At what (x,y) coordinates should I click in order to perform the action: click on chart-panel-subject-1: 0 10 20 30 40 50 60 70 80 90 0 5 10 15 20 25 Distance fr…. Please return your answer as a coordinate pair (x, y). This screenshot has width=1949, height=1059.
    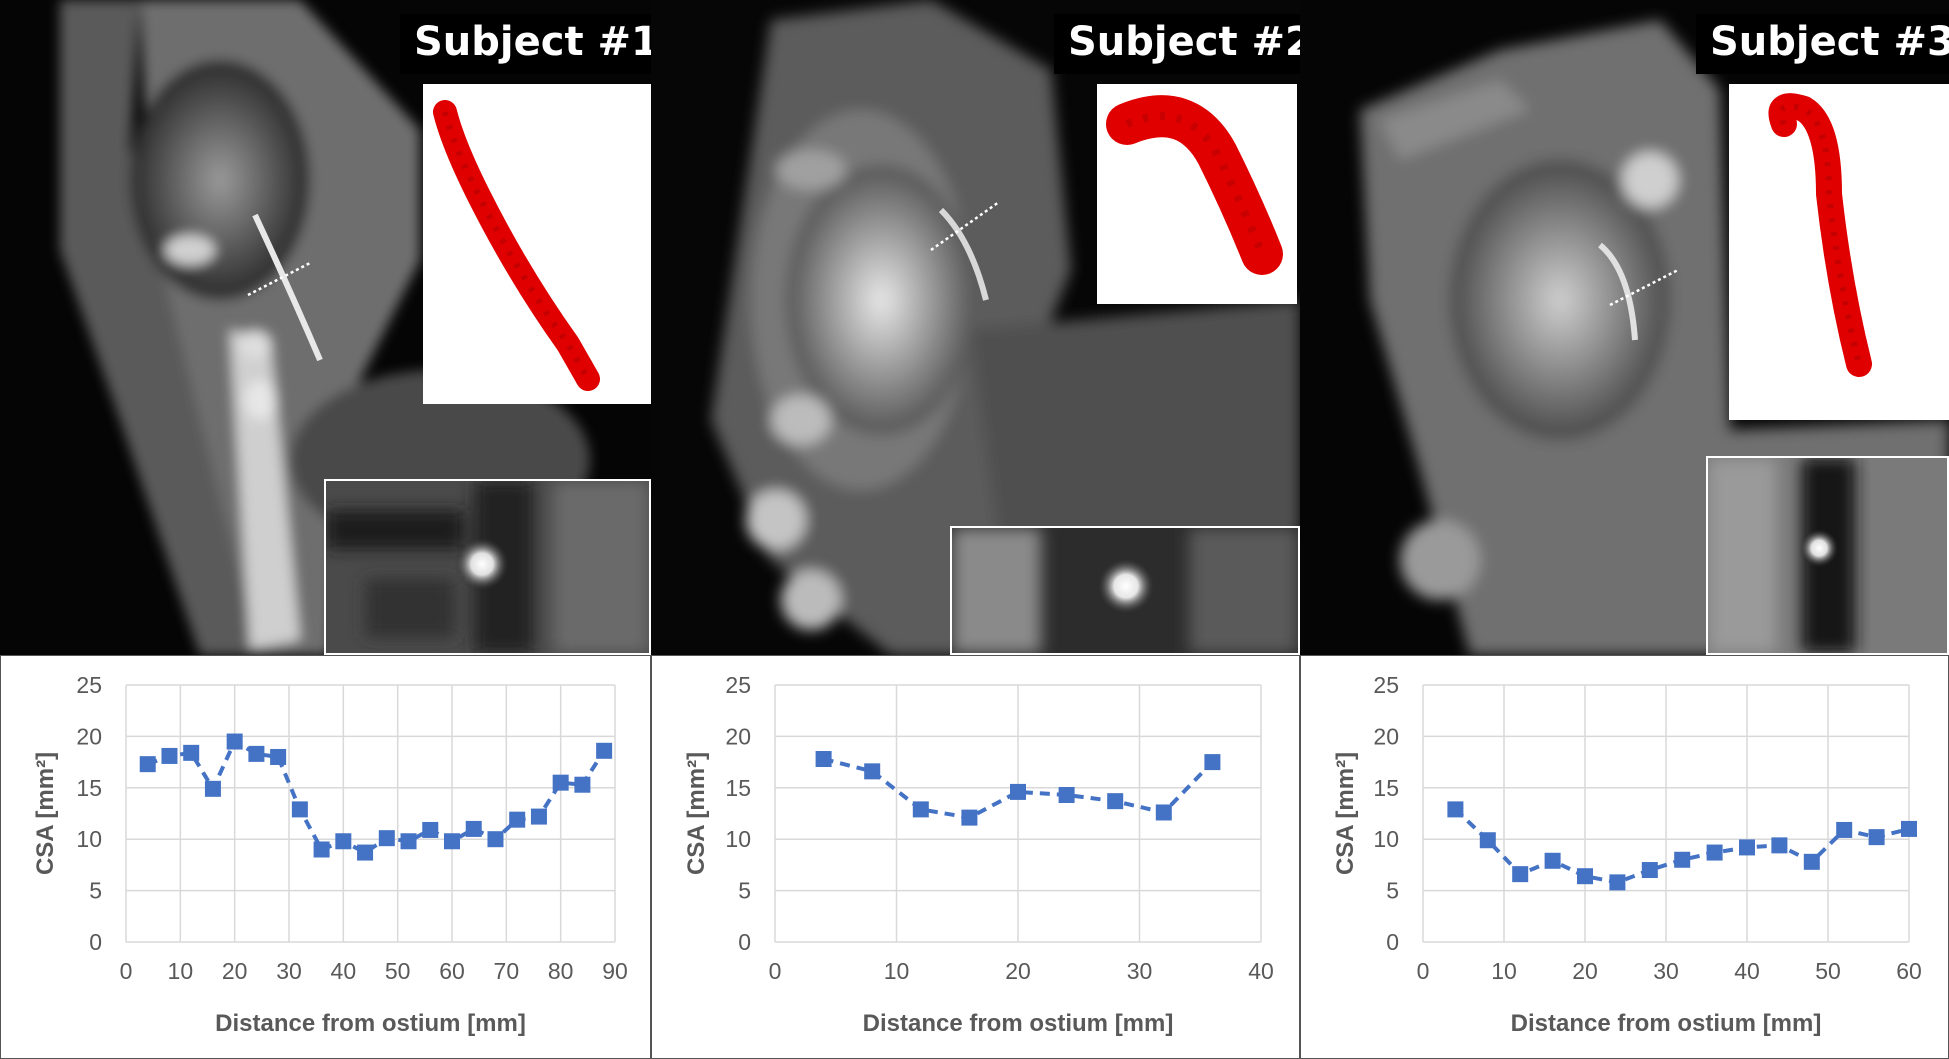
    Looking at the image, I should click on (325, 857).